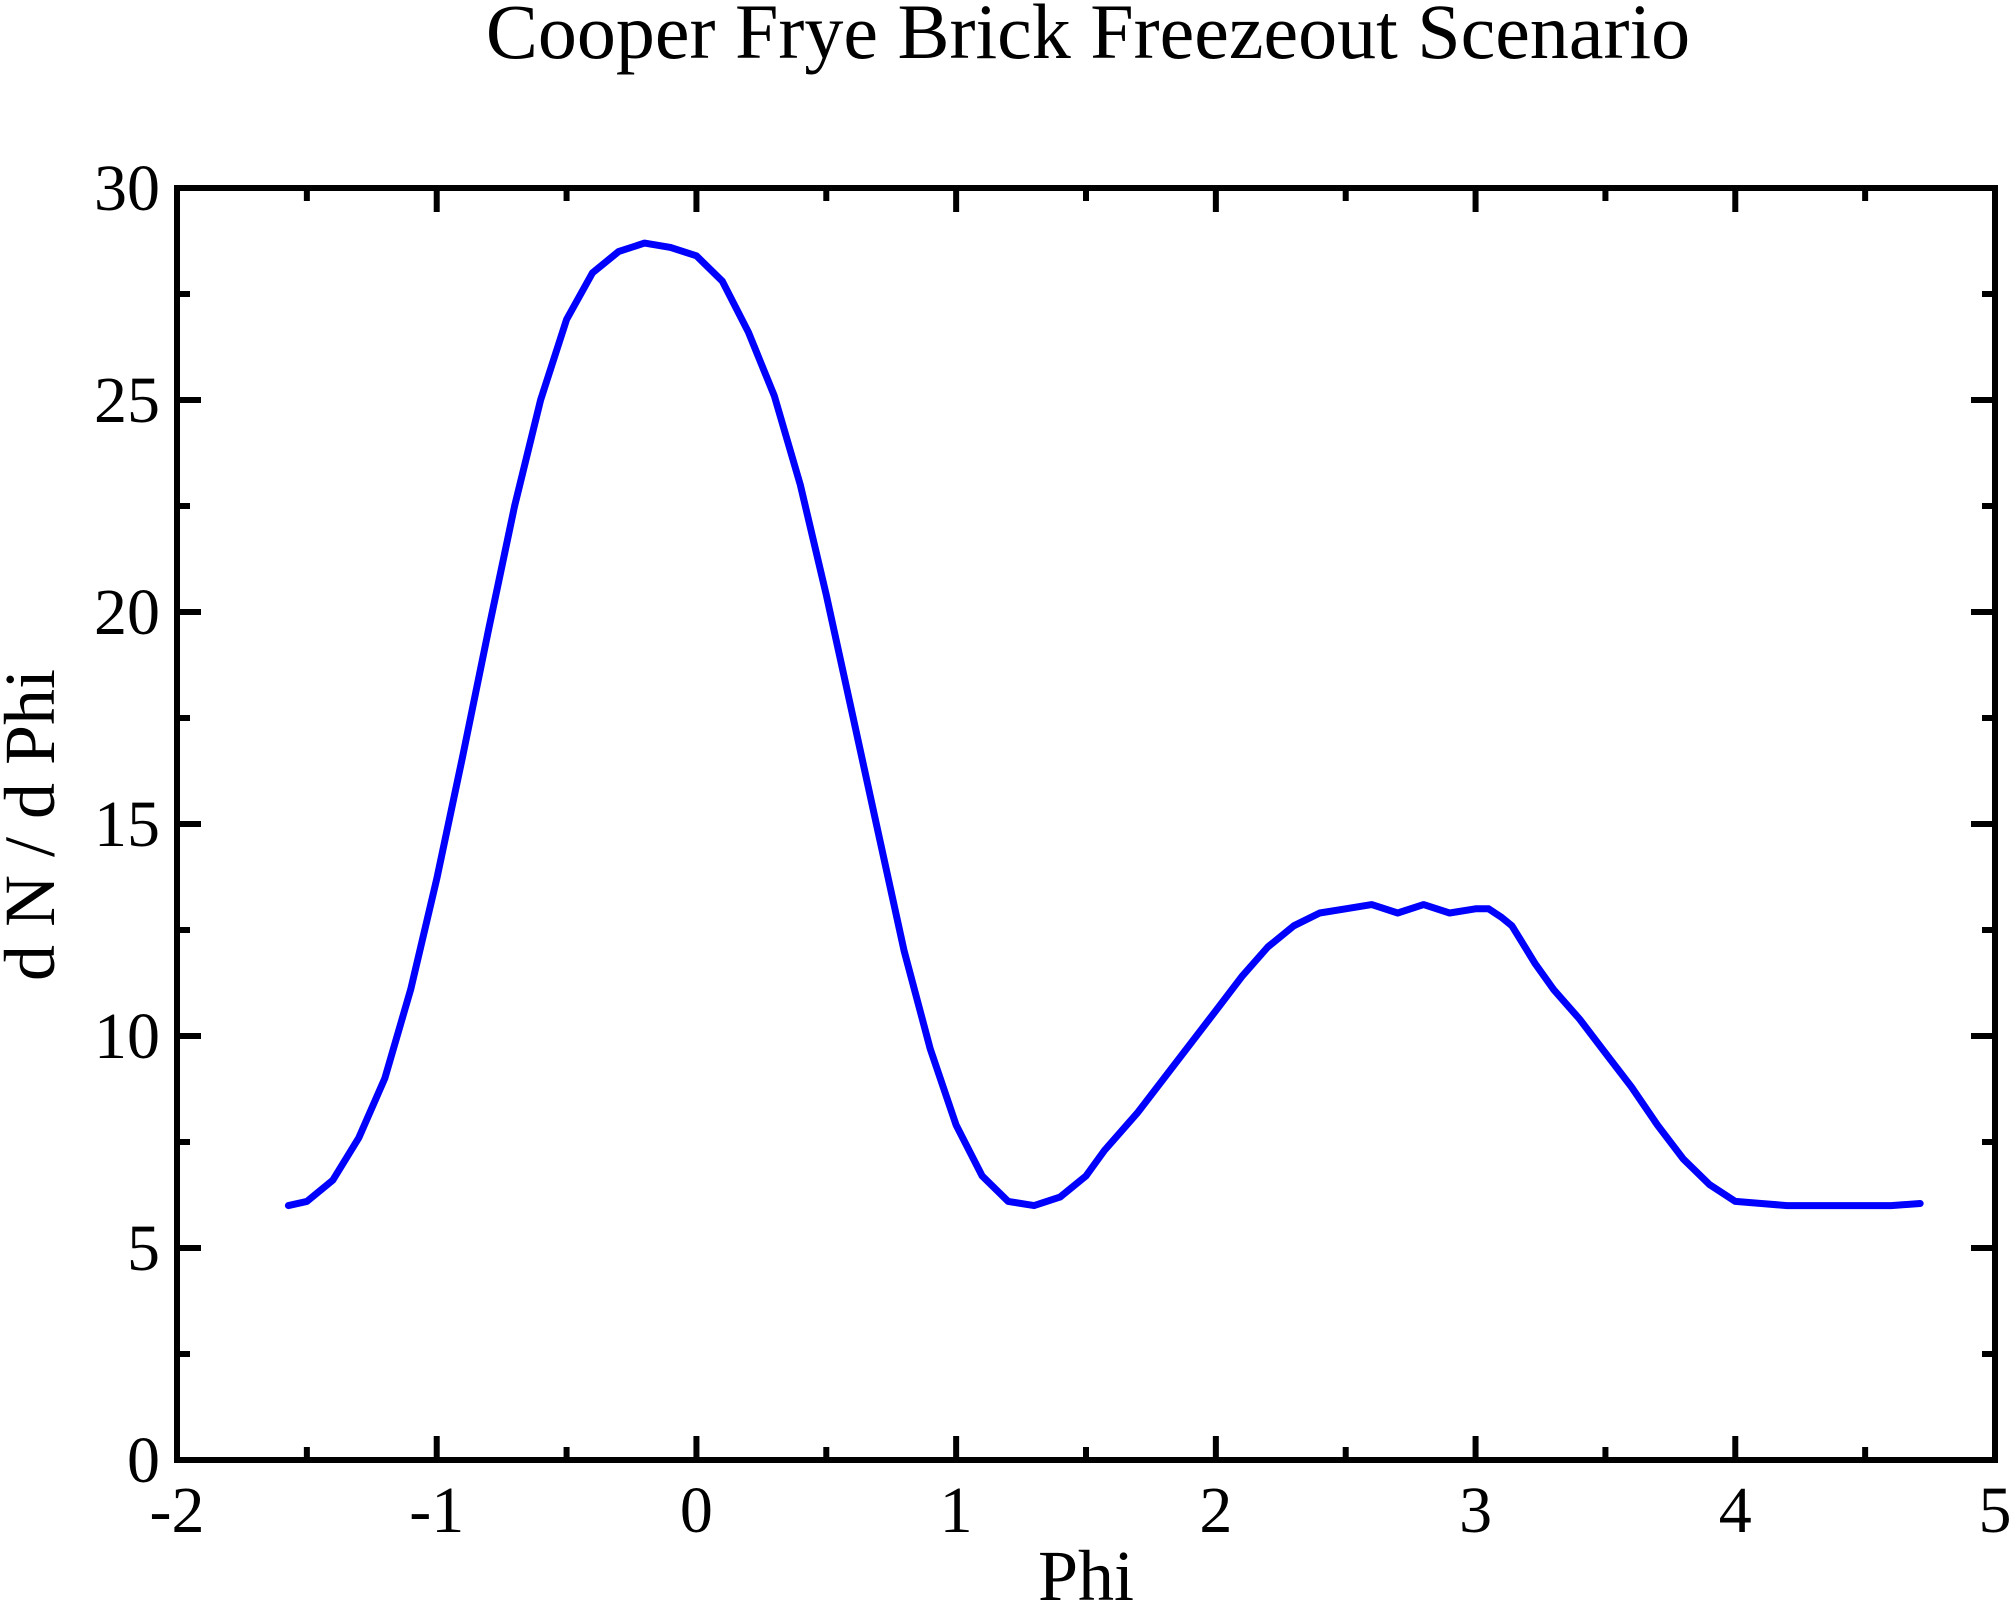  What do you see at coordinates (127, 612) in the screenshot?
I see `y-tick-label: 20` at bounding box center [127, 612].